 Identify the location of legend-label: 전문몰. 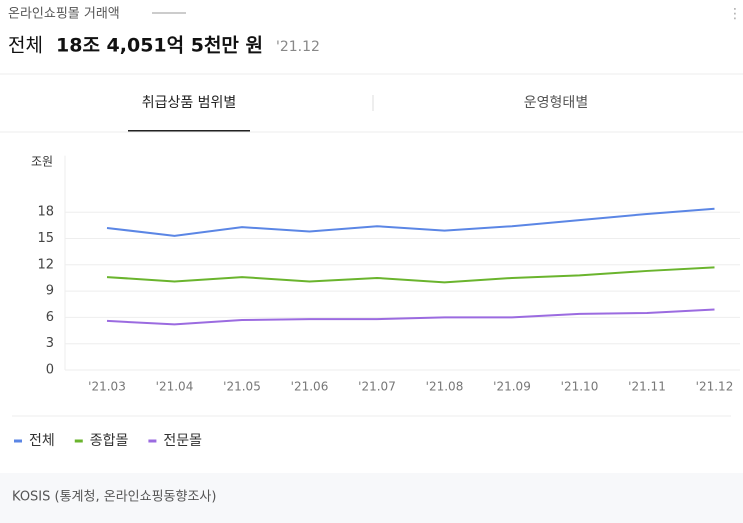
(182, 441).